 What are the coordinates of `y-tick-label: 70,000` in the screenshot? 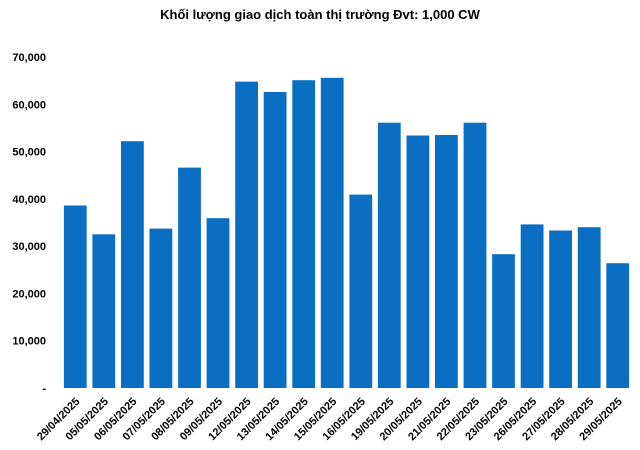 It's located at (29, 58).